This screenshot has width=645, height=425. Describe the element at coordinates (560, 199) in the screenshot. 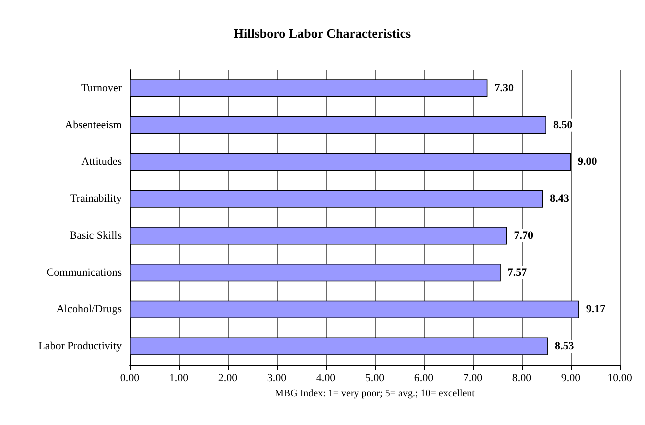

I see `data-label: 8.43` at that location.